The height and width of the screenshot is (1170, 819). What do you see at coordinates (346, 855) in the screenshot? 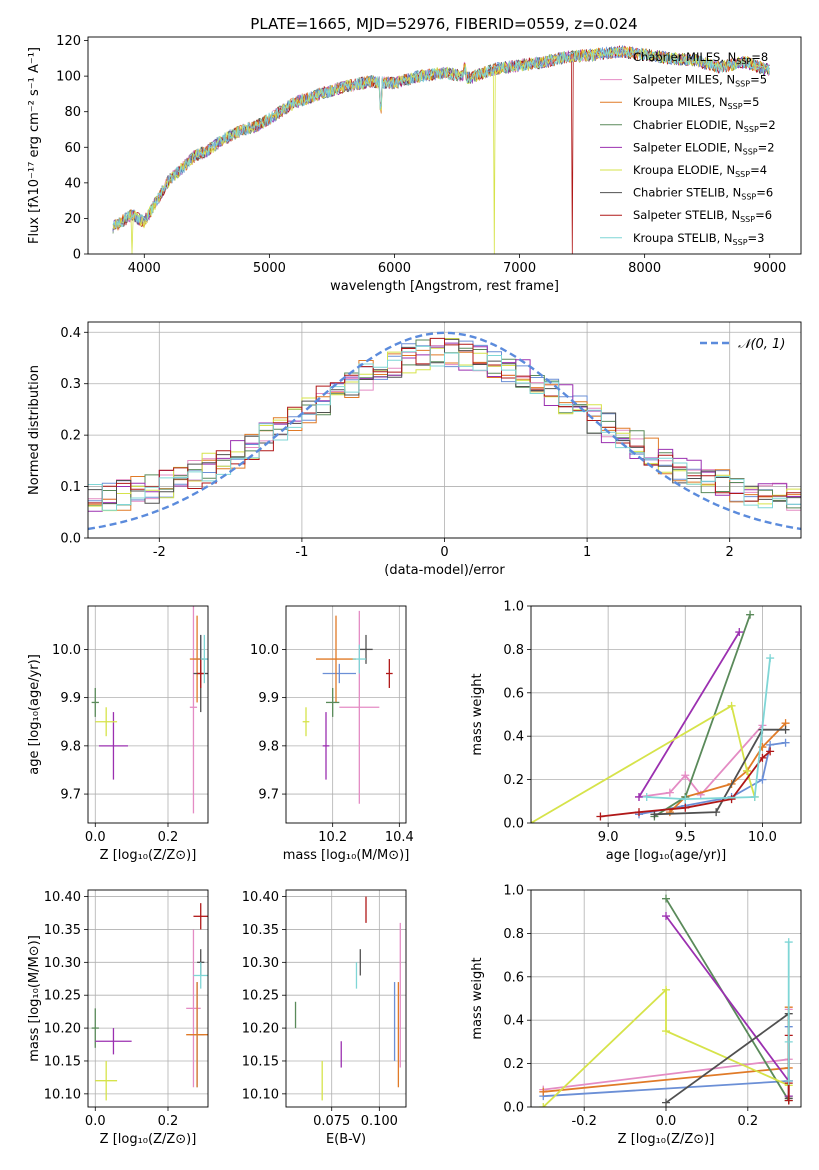
I see `x-axis-label: mass [log₁₀(M/M⊙)]` at bounding box center [346, 855].